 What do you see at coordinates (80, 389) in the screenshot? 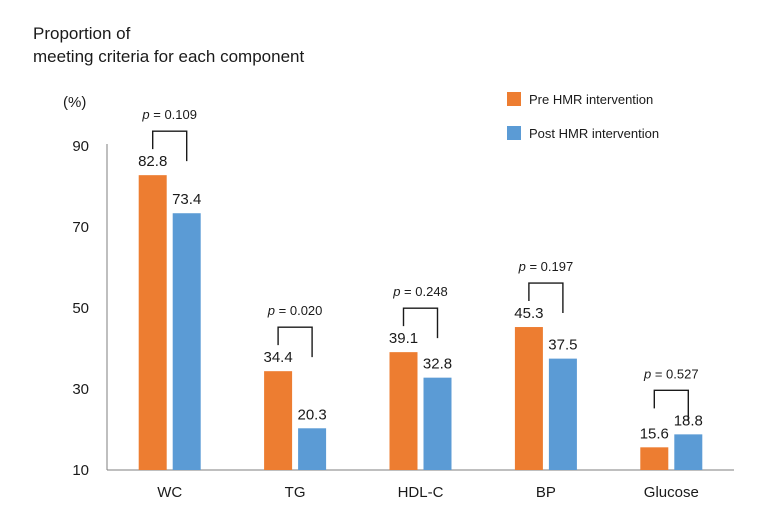
I see `y-tick-label: 30` at bounding box center [80, 389].